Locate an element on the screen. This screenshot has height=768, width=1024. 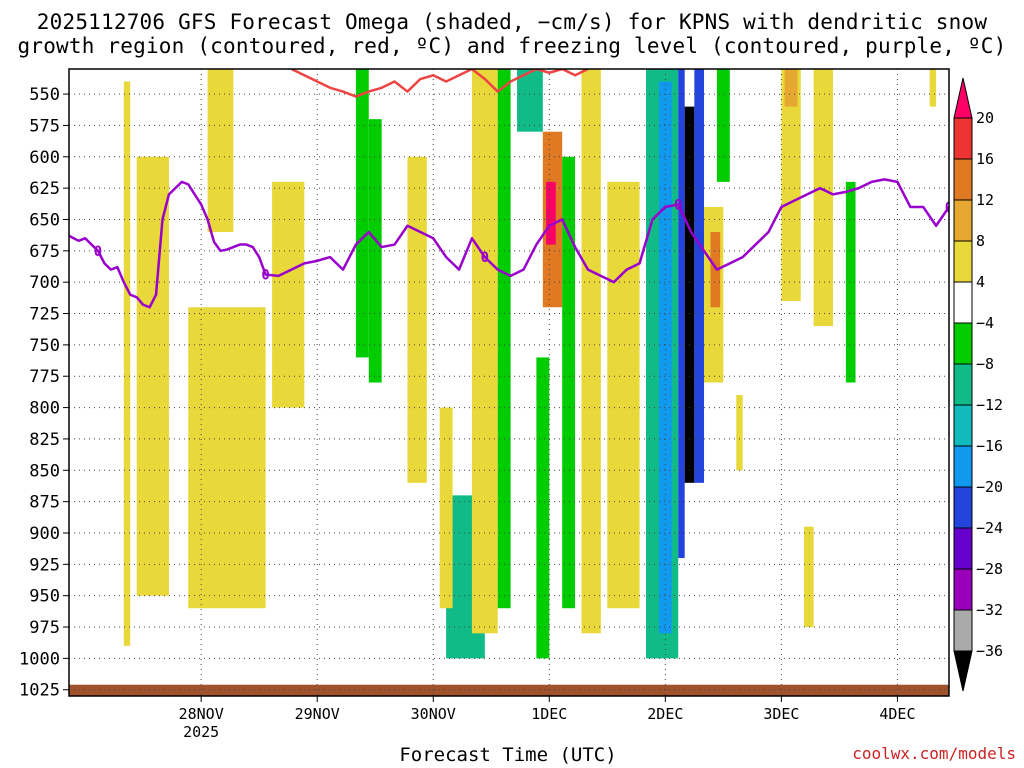
colorbar-label-3: 8 is located at coordinates (980, 241).